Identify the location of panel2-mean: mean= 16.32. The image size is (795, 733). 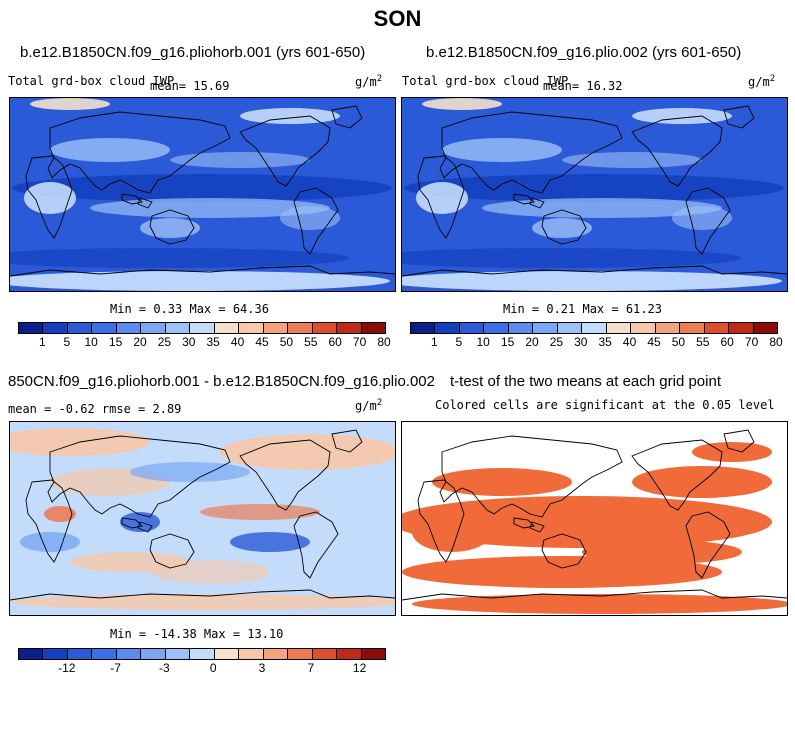
(583, 86).